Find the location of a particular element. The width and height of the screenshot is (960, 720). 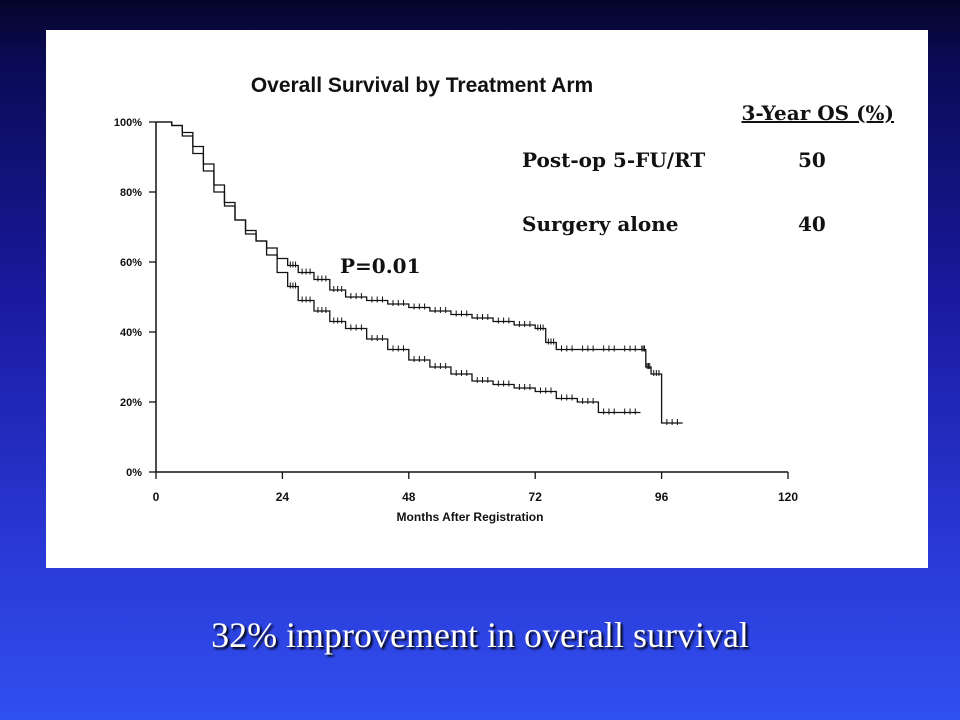

x-tick-label: 96 is located at coordinates (662, 497).